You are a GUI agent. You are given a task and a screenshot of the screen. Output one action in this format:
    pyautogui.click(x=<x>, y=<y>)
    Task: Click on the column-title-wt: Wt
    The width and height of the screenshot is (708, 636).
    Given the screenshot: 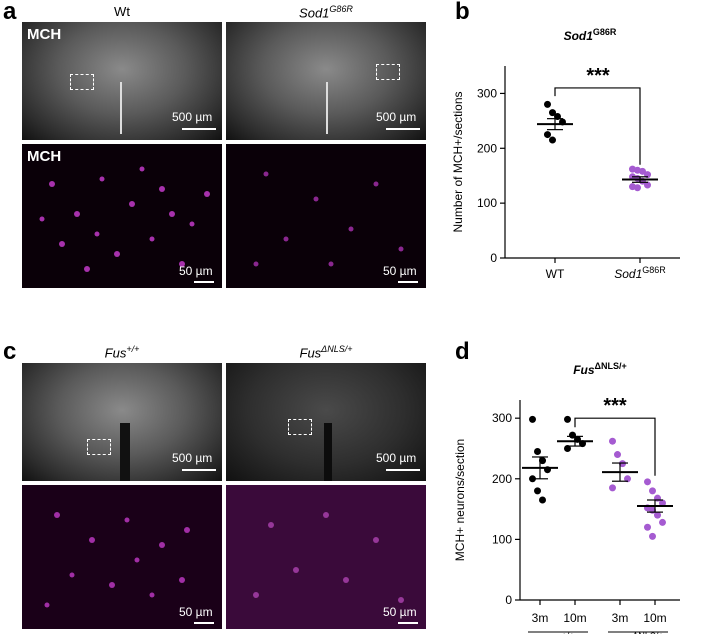 What is the action you would take?
    pyautogui.click(x=122, y=11)
    